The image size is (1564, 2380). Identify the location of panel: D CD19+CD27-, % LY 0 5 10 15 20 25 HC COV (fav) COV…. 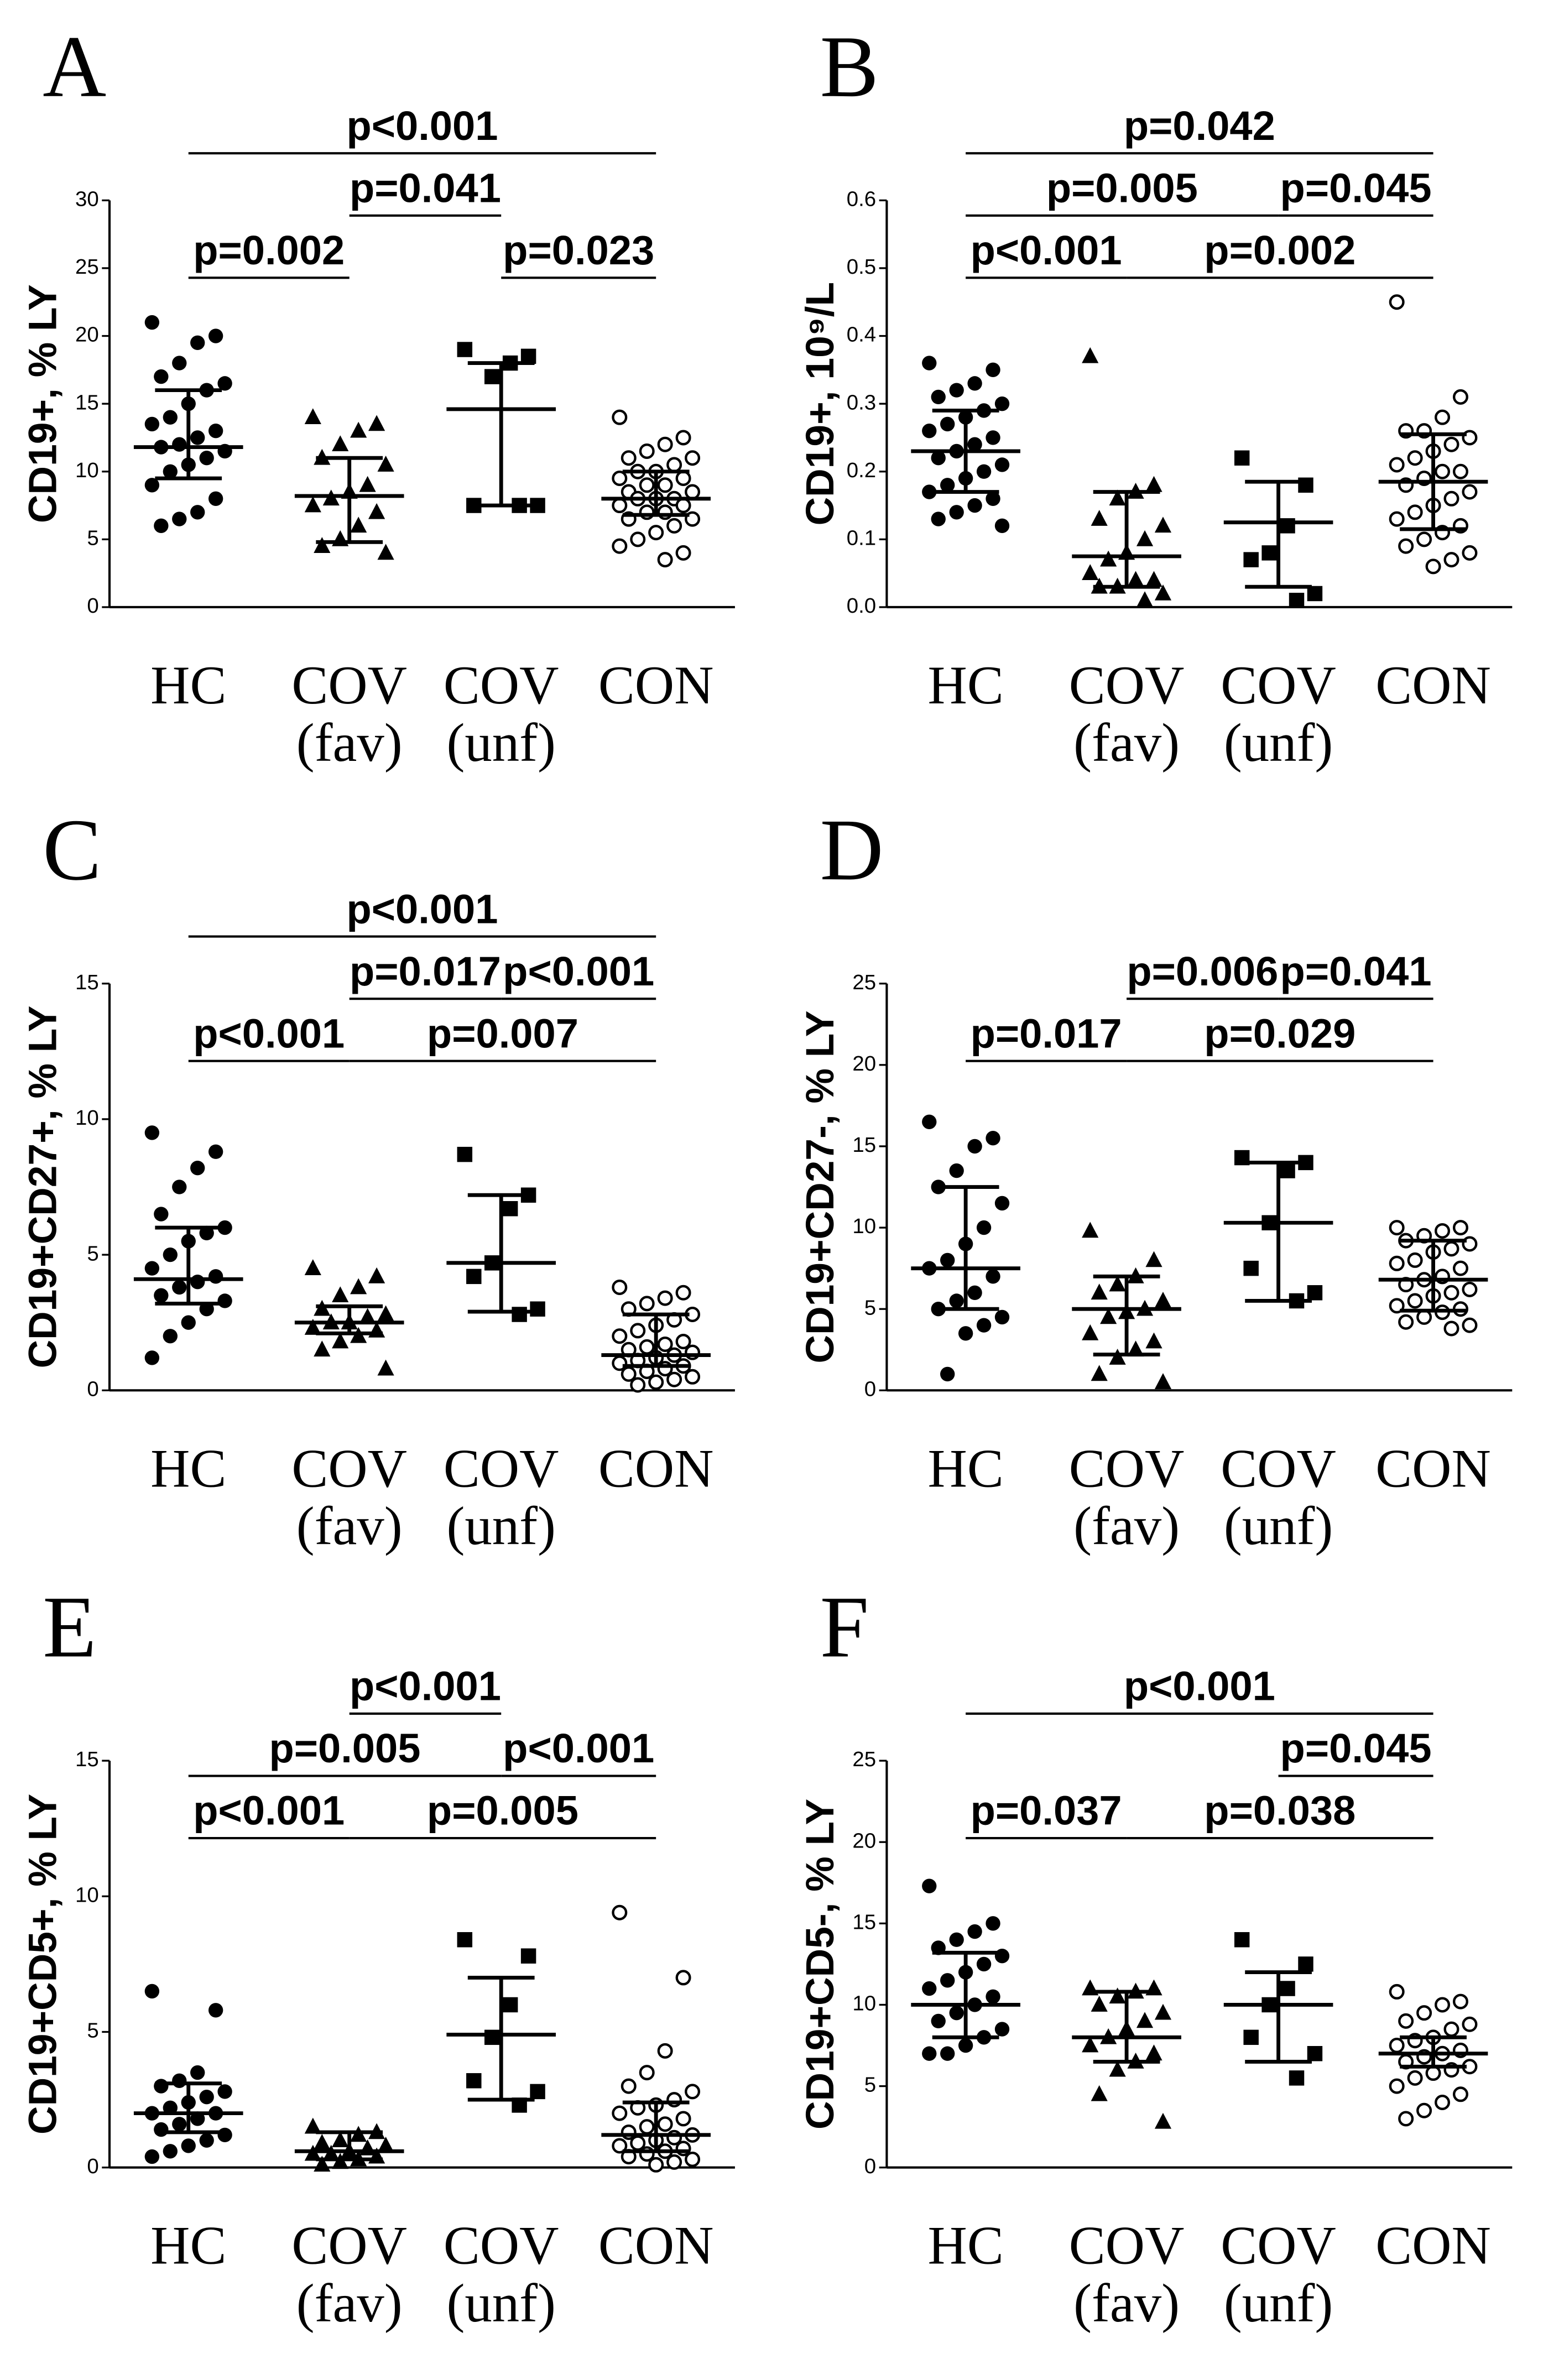
(1155, 1178).